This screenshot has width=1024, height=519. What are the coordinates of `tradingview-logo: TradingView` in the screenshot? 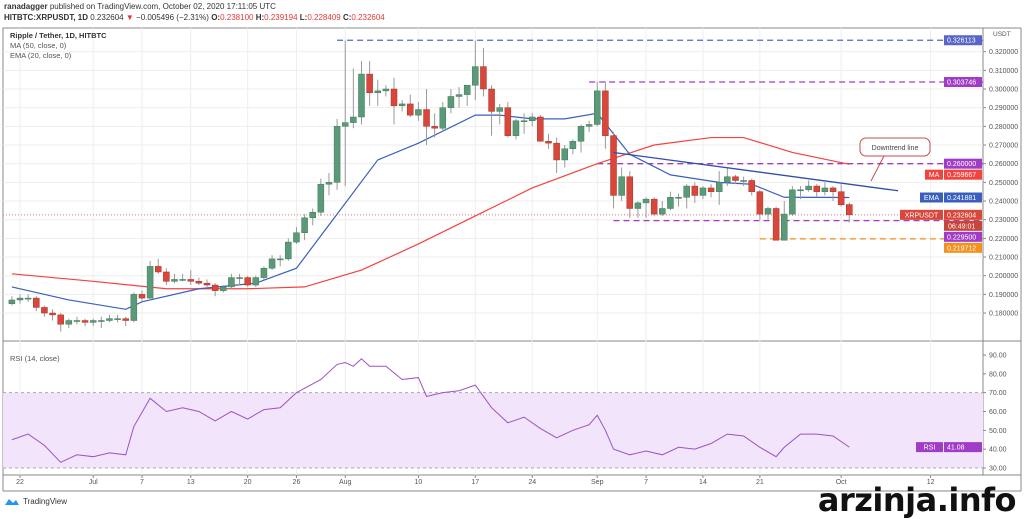 It's located at (35, 501).